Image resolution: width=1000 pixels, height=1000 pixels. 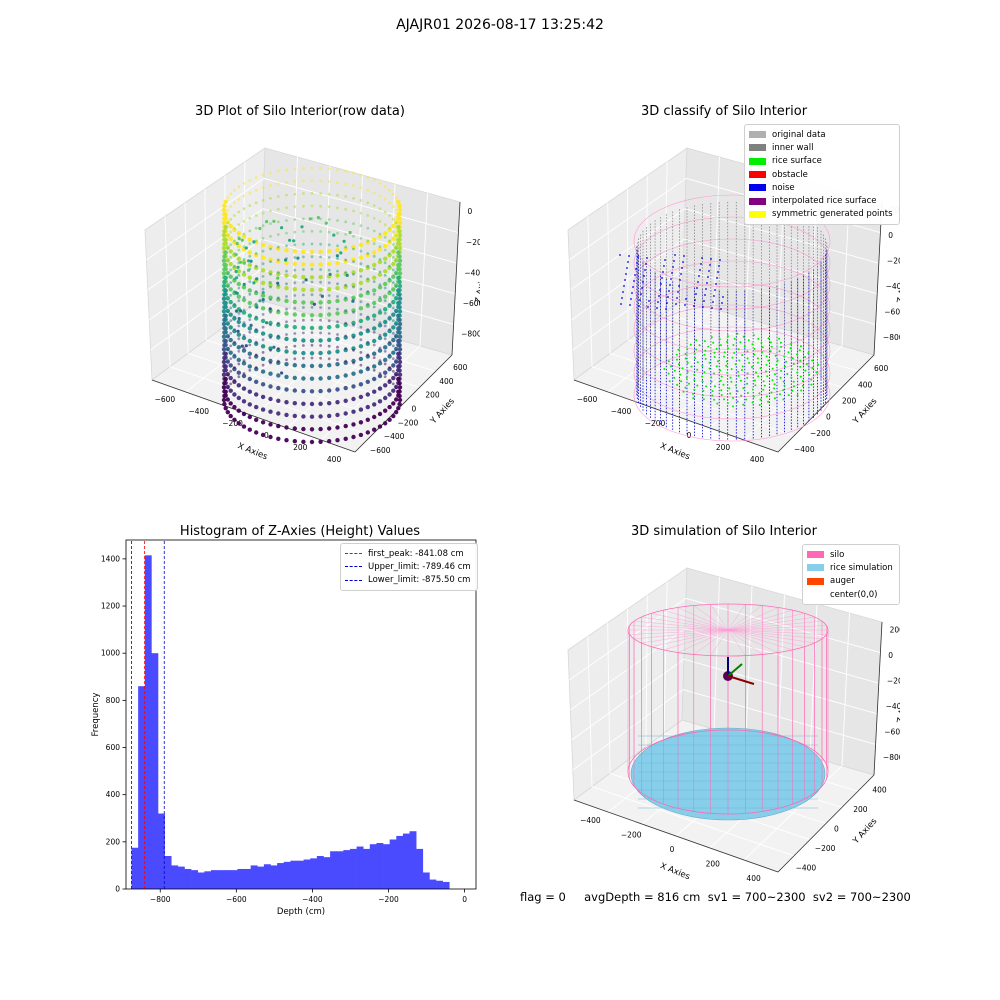 I want to click on classify-legend-item: symmetric generated points, so click(x=821, y=214).